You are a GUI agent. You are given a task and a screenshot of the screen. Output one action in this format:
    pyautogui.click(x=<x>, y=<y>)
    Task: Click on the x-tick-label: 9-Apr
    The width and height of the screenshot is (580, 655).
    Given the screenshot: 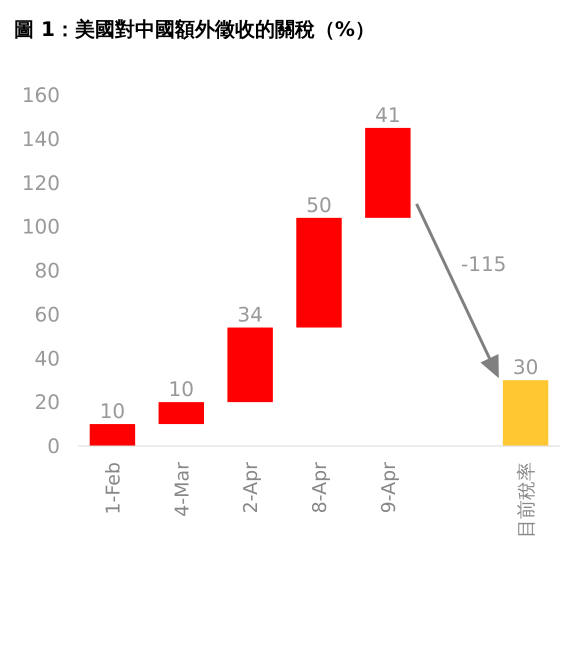 What is the action you would take?
    pyautogui.click(x=389, y=488)
    